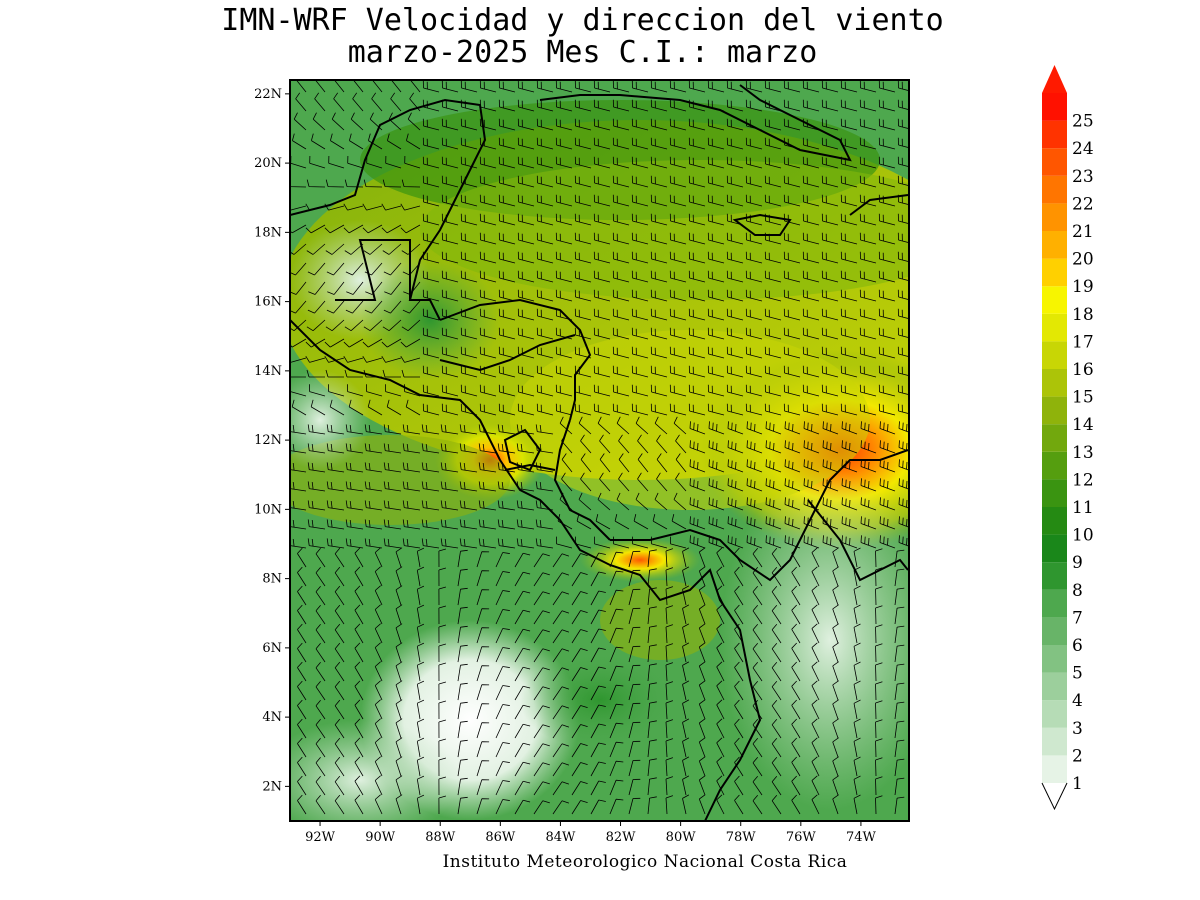 The height and width of the screenshot is (900, 1200). Describe the element at coordinates (621, 837) in the screenshot. I see `lon-tick-label: 82W` at that location.